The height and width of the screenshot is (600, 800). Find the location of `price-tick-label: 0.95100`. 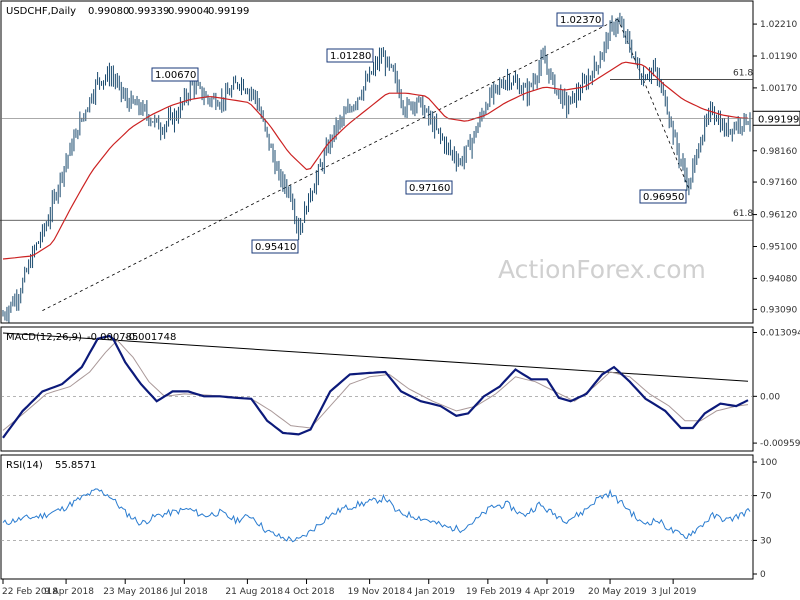

price-tick-label: 0.95100 is located at coordinates (778, 247).